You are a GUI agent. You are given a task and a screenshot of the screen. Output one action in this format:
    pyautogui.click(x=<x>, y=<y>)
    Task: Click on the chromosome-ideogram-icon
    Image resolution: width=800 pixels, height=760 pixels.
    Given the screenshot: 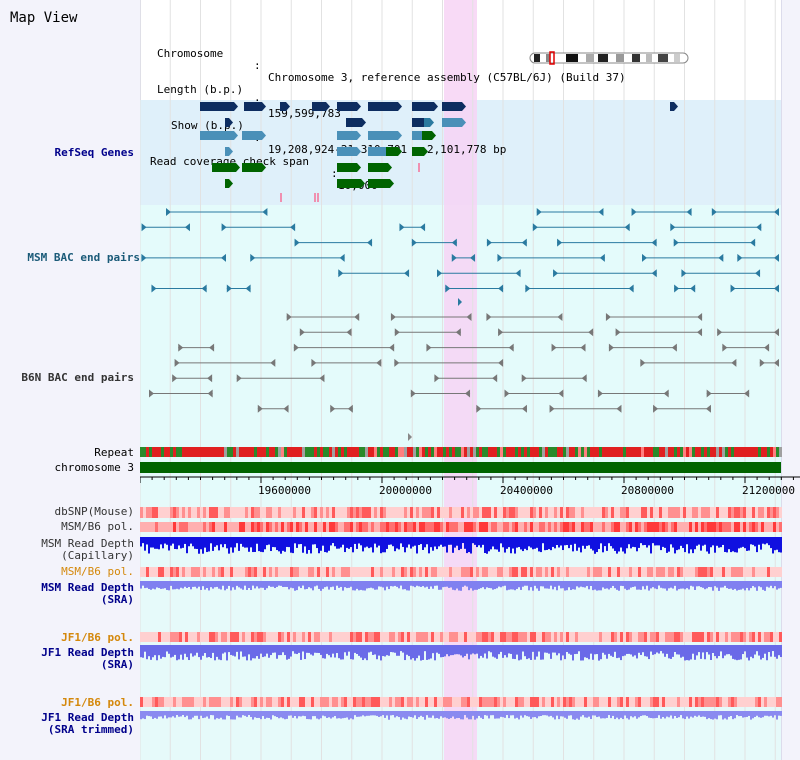 What is the action you would take?
    pyautogui.click(x=609, y=58)
    